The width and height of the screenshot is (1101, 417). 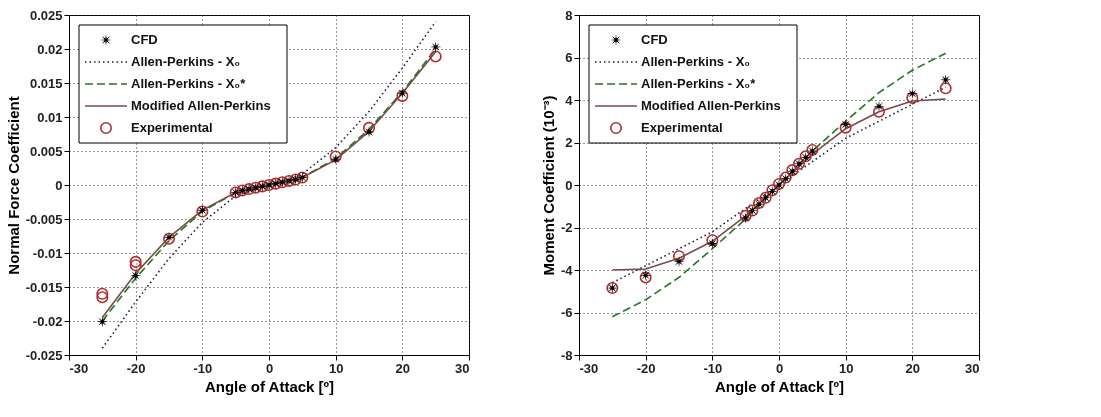 What do you see at coordinates (47, 253) in the screenshot?
I see `y-tick-label: -0.01` at bounding box center [47, 253].